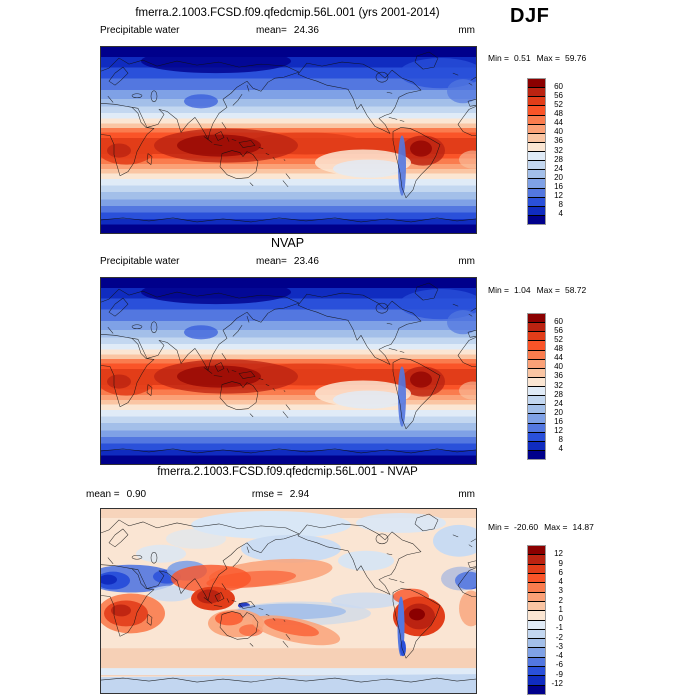 The image size is (700, 700). What do you see at coordinates (116, 494) in the screenshot?
I see `panel3-mean: mean = 0.90` at bounding box center [116, 494].